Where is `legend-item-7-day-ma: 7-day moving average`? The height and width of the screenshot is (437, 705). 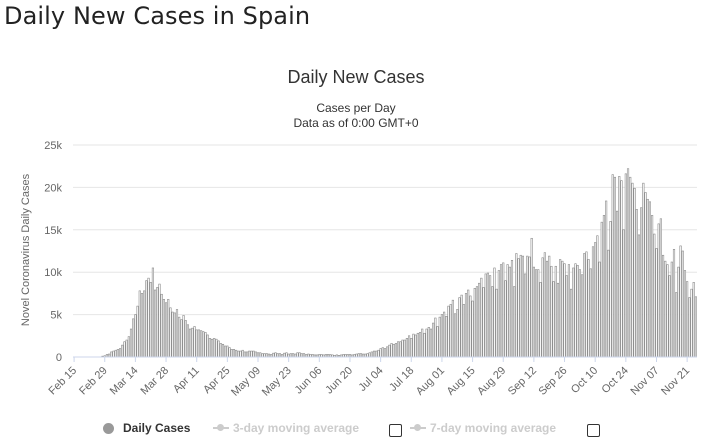 legend-item-7-day-ma: 7-day moving average is located at coordinates (483, 428).